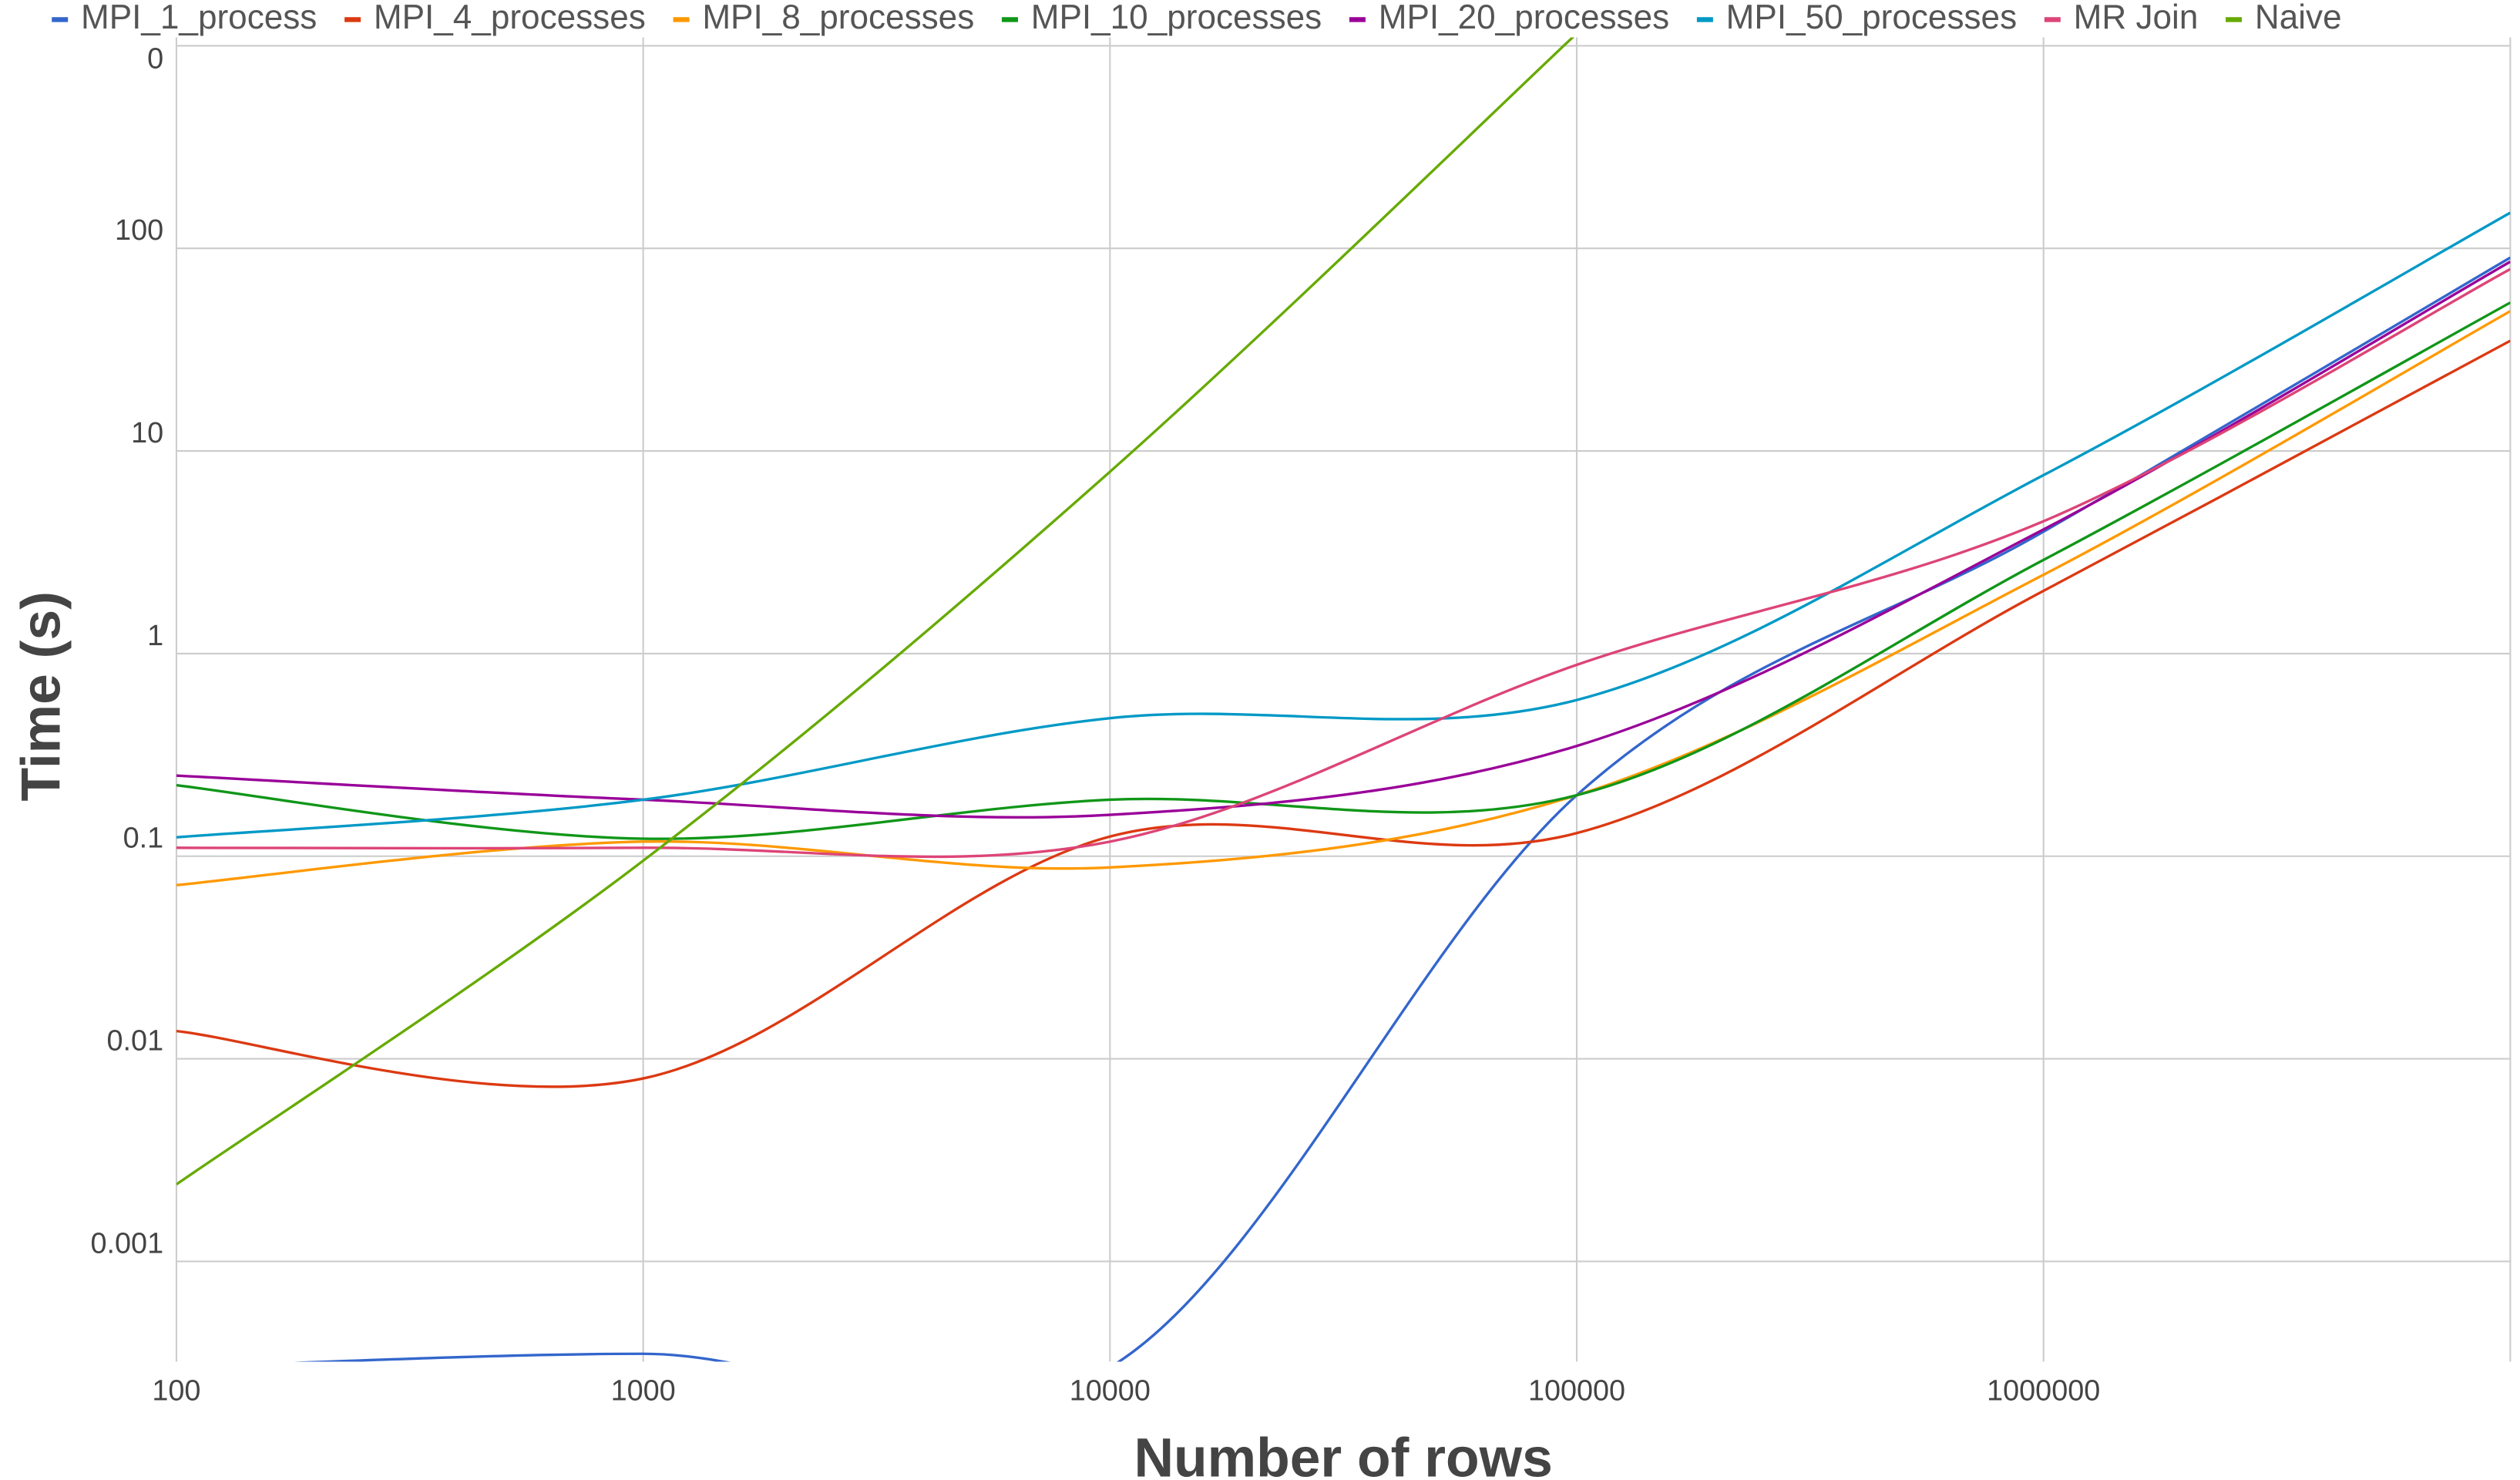  I want to click on x-axis-title: Number of rows, so click(1343, 1454).